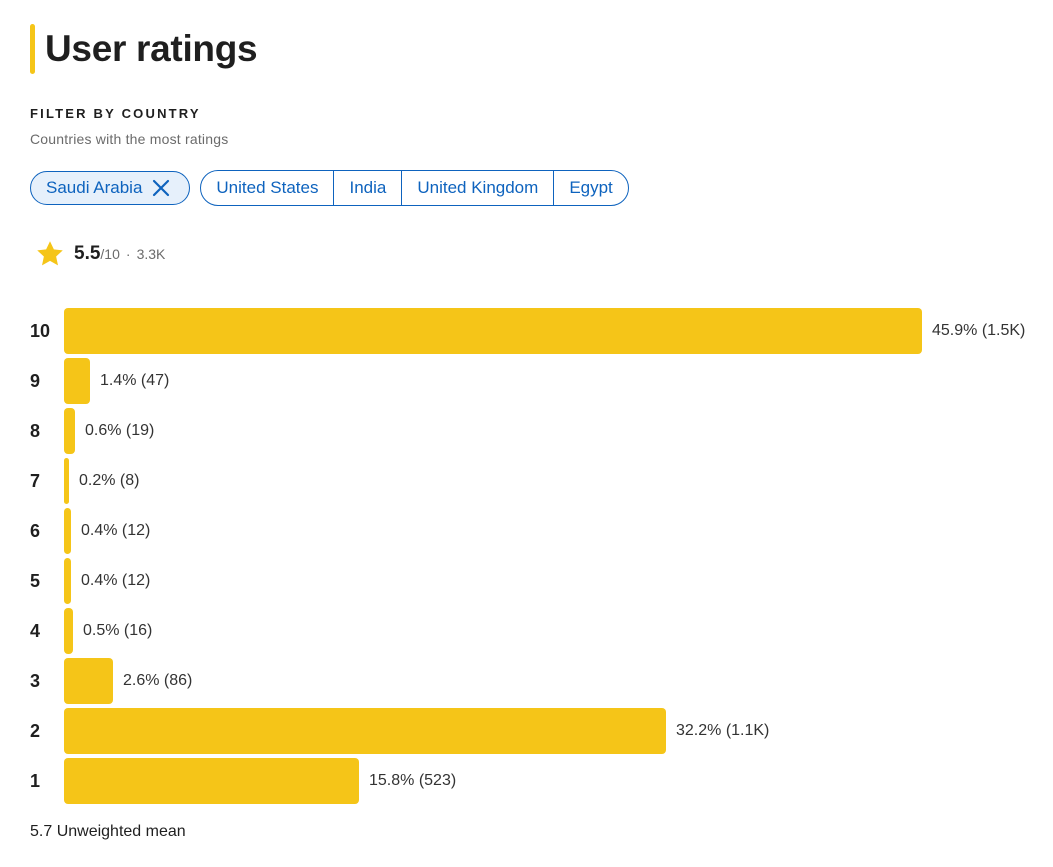 This screenshot has height=867, width=1053. Describe the element at coordinates (120, 430) in the screenshot. I see `rating-bar-value: 0.6% (19)` at that location.